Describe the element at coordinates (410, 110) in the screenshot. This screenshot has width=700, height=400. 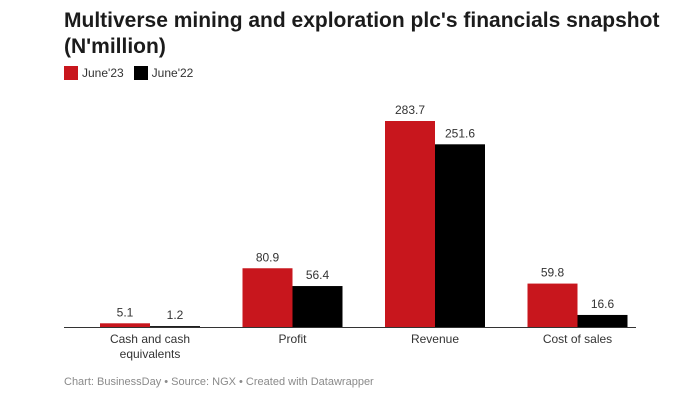
I see `value-label-june23-2: 283.7` at that location.